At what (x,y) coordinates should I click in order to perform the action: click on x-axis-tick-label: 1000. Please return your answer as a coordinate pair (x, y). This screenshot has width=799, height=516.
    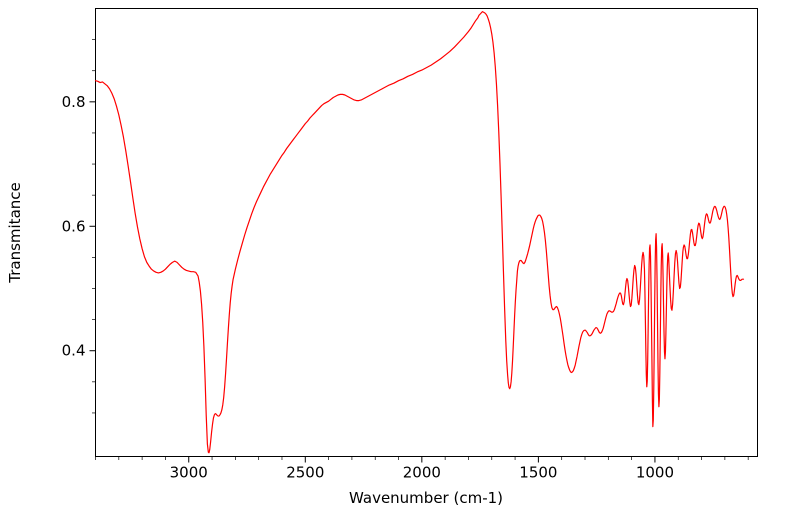
    Looking at the image, I should click on (655, 473).